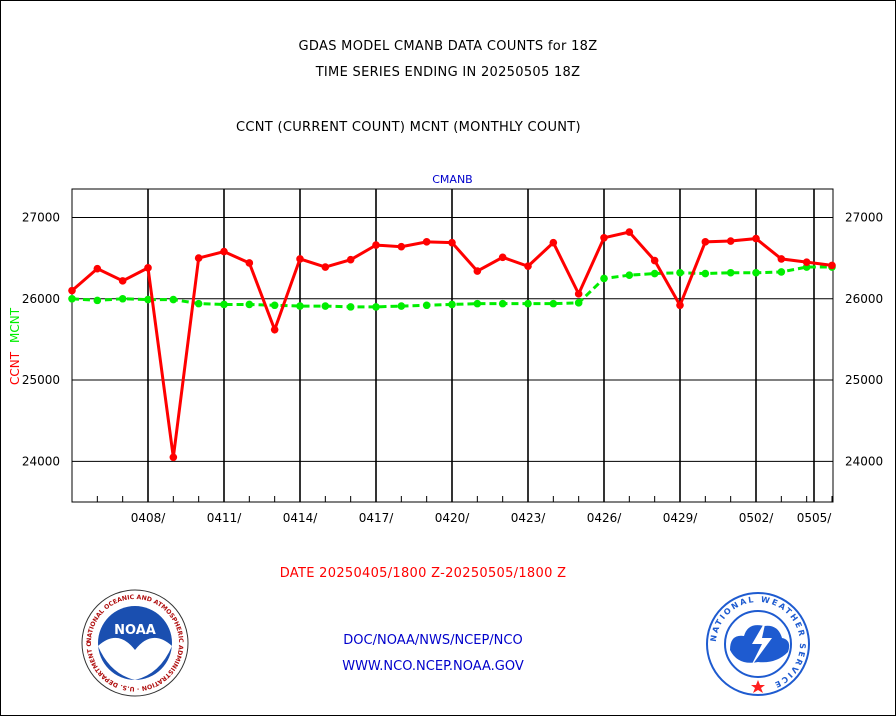 Image resolution: width=896 pixels, height=716 pixels. Describe the element at coordinates (681, 518) in the screenshot. I see `x-tick-label: 0429/` at that location.